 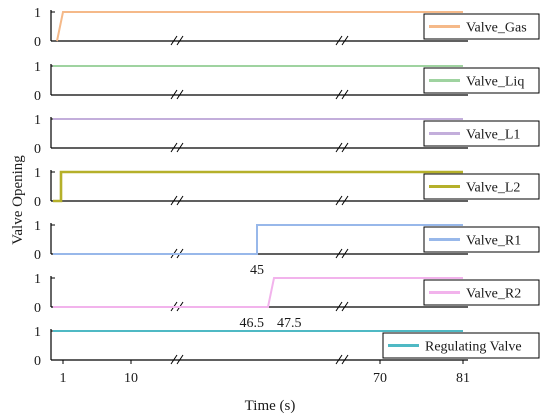 I want to click on legend-label: Regulating Valve, so click(x=473, y=347).